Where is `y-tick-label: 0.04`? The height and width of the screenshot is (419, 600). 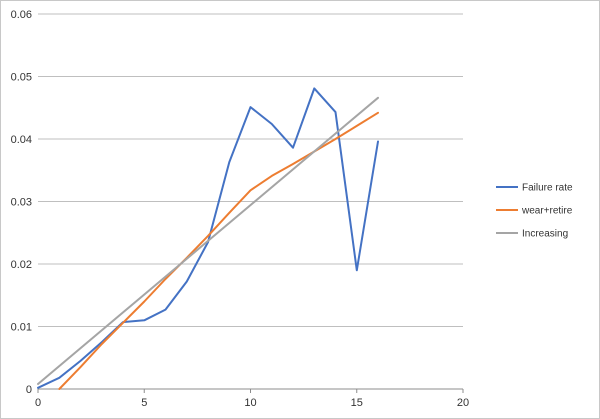
y-tick-label: 0.04 is located at coordinates (21, 140).